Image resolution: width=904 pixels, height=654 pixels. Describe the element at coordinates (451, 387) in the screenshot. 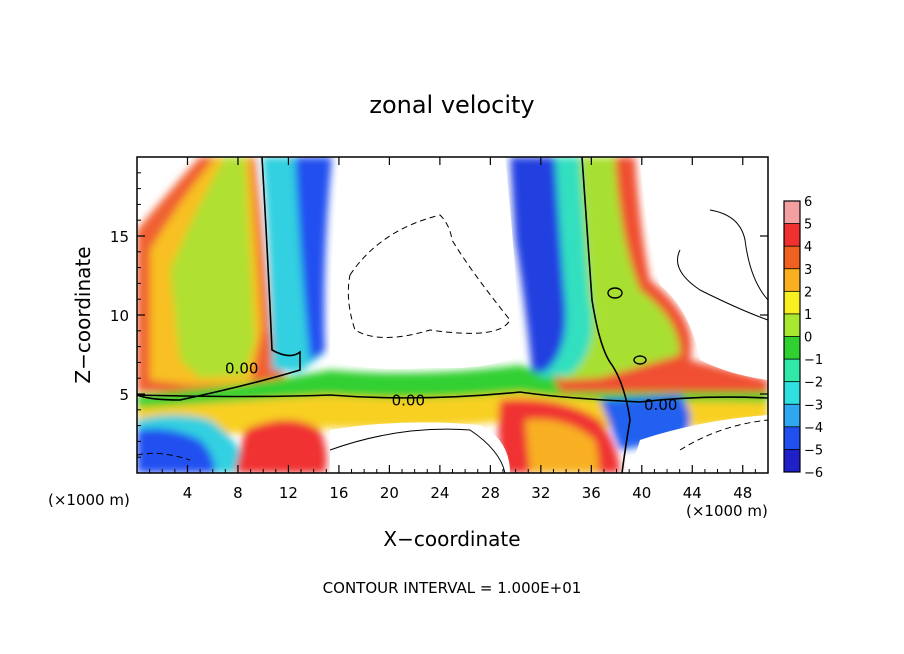

I see `contour-labels: 0.00 0.00 0.00` at that location.